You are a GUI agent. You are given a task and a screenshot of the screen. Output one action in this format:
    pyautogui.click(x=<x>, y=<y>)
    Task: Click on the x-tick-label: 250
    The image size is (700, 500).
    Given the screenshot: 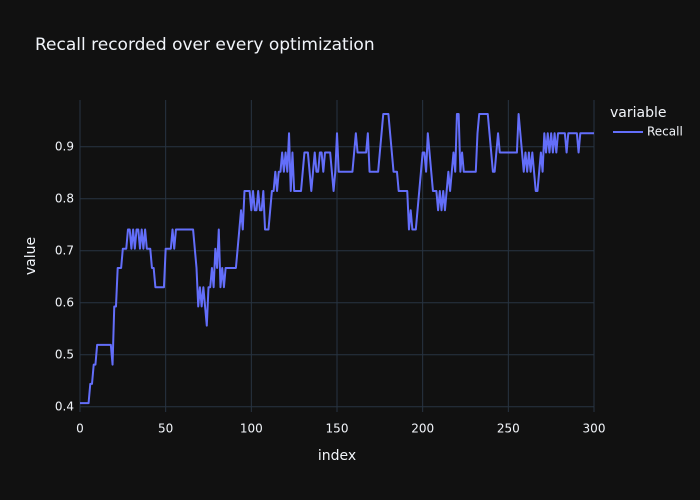 What is the action you would take?
    pyautogui.click(x=508, y=429)
    